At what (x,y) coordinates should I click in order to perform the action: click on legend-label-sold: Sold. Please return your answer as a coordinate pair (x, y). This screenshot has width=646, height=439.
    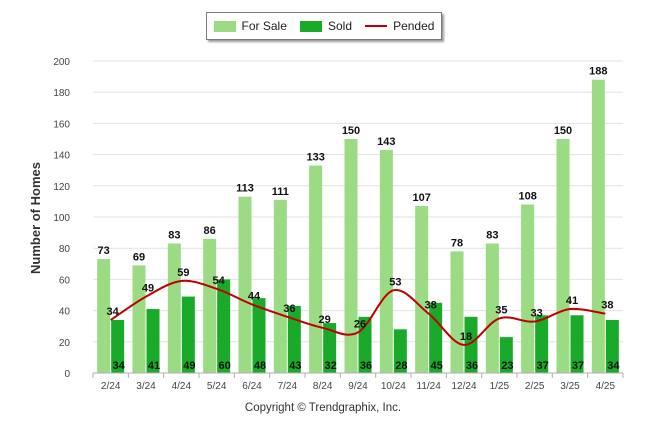
    Looking at the image, I should click on (339, 26).